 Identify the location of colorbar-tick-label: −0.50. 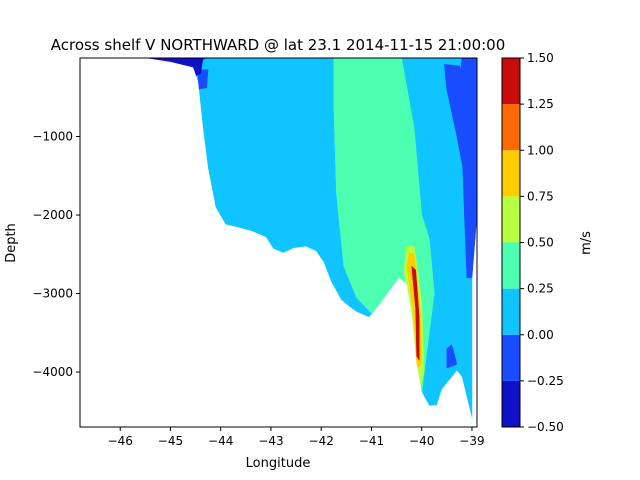
(545, 427).